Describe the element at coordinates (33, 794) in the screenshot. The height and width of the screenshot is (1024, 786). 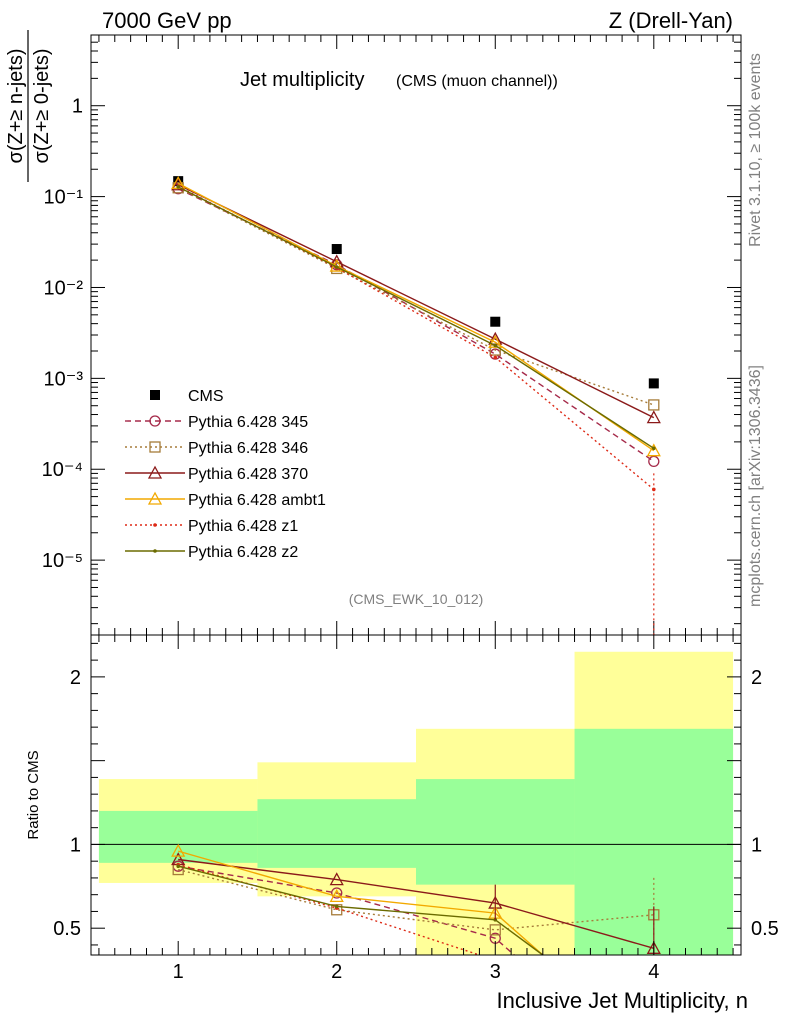
I see `ratio-y-axis-label: Ratio to CMS` at that location.